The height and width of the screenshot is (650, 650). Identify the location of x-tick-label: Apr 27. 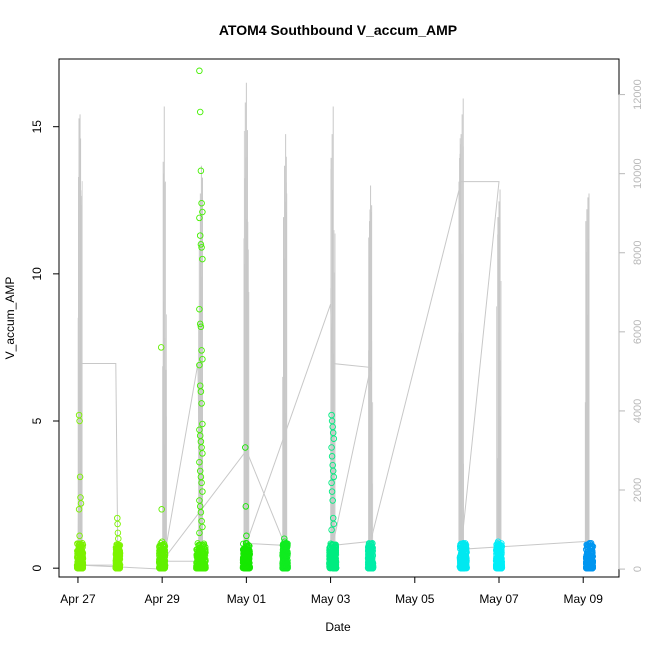
(78, 599).